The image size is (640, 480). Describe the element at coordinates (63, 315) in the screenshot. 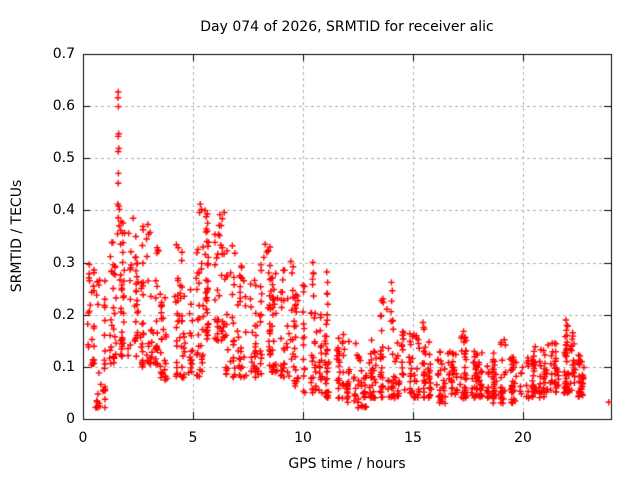

I see `y-tick-label: 0.2` at that location.